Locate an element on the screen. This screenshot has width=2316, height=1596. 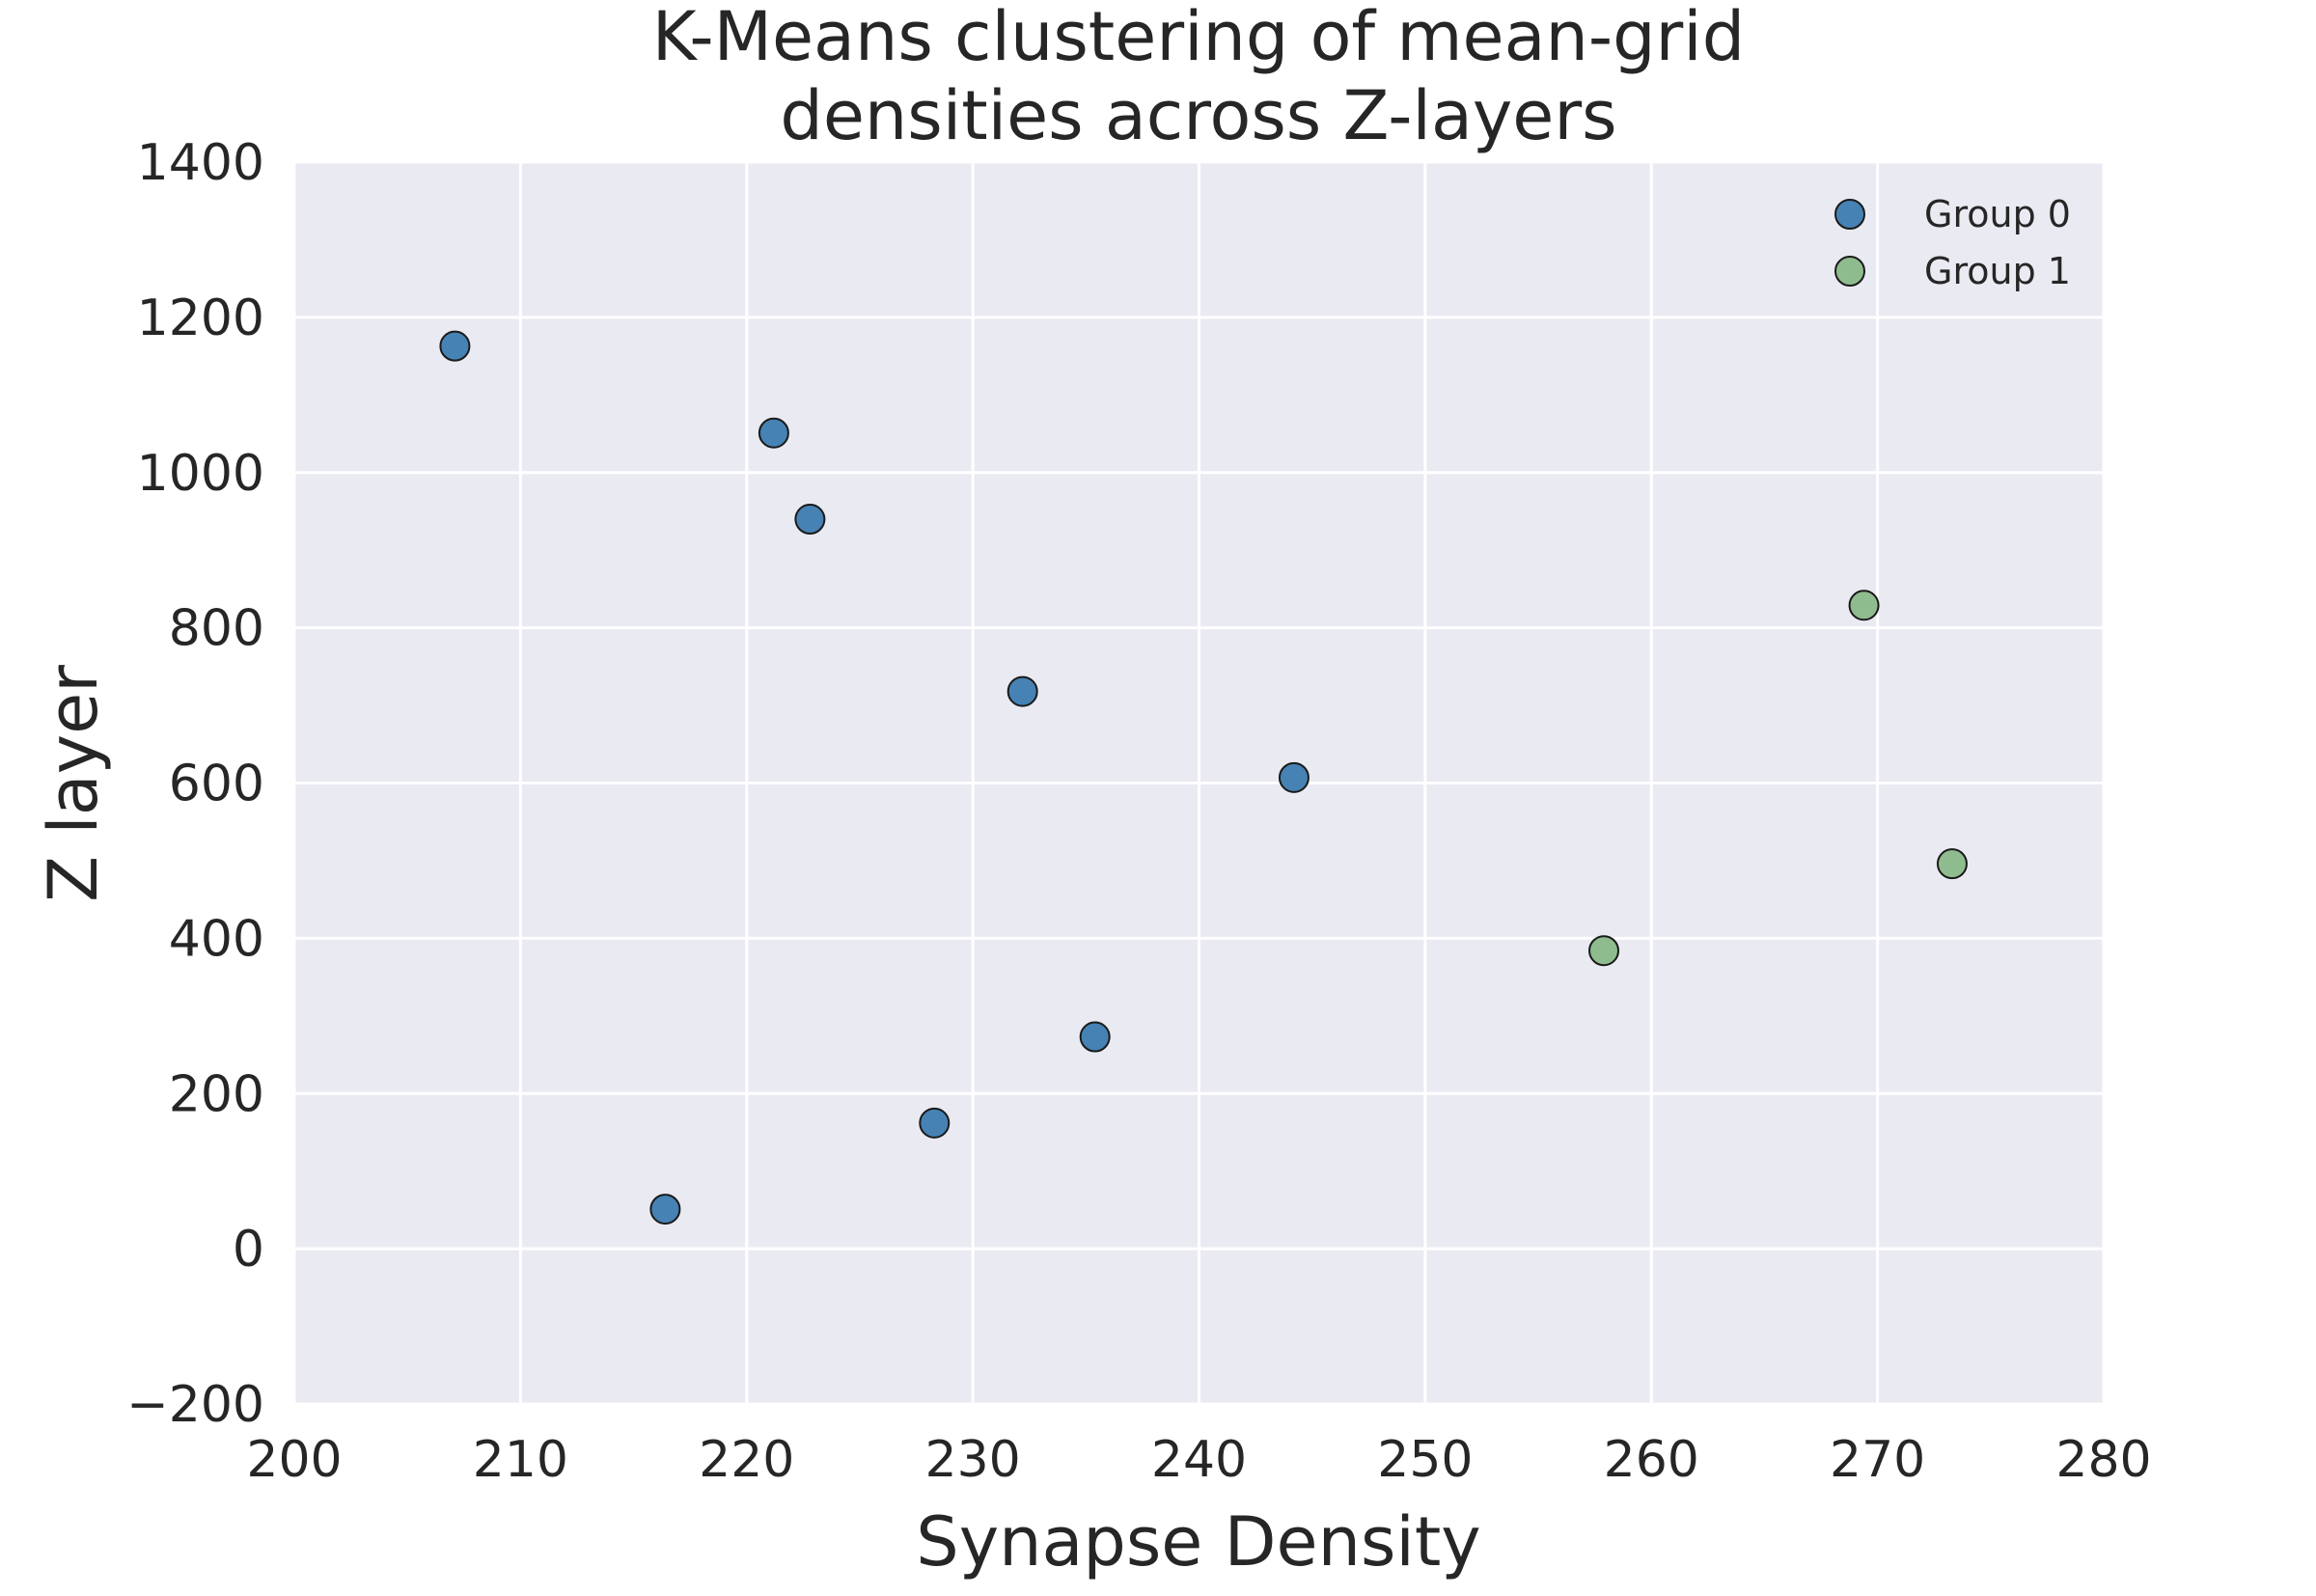
x-tick-labels: 200 210 220 230 240 250 260 270 280 is located at coordinates (1198, 1460).